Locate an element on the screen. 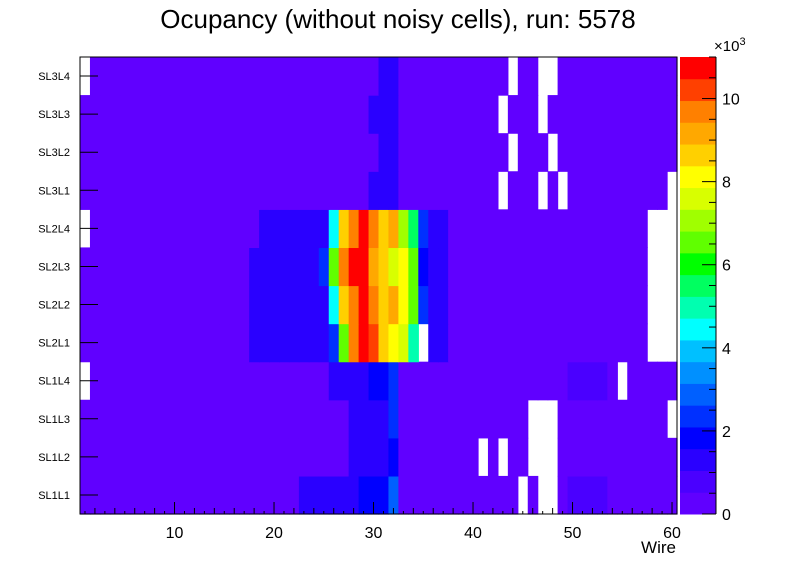 The height and width of the screenshot is (572, 796). y-tick-label: SL2L1 is located at coordinates (54, 344).